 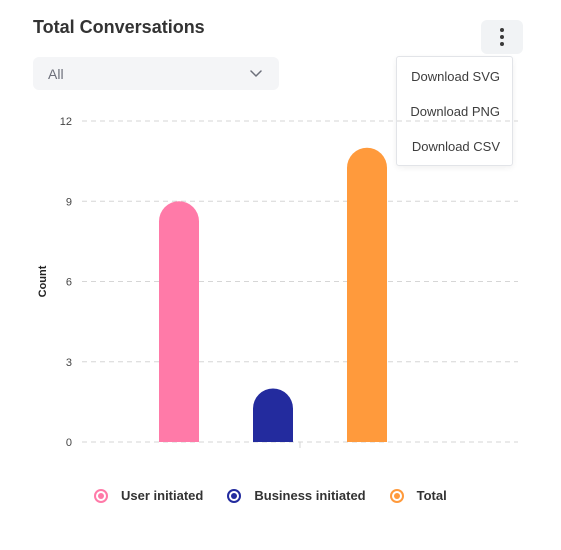 I want to click on legend-entry-total: Total, so click(x=418, y=495).